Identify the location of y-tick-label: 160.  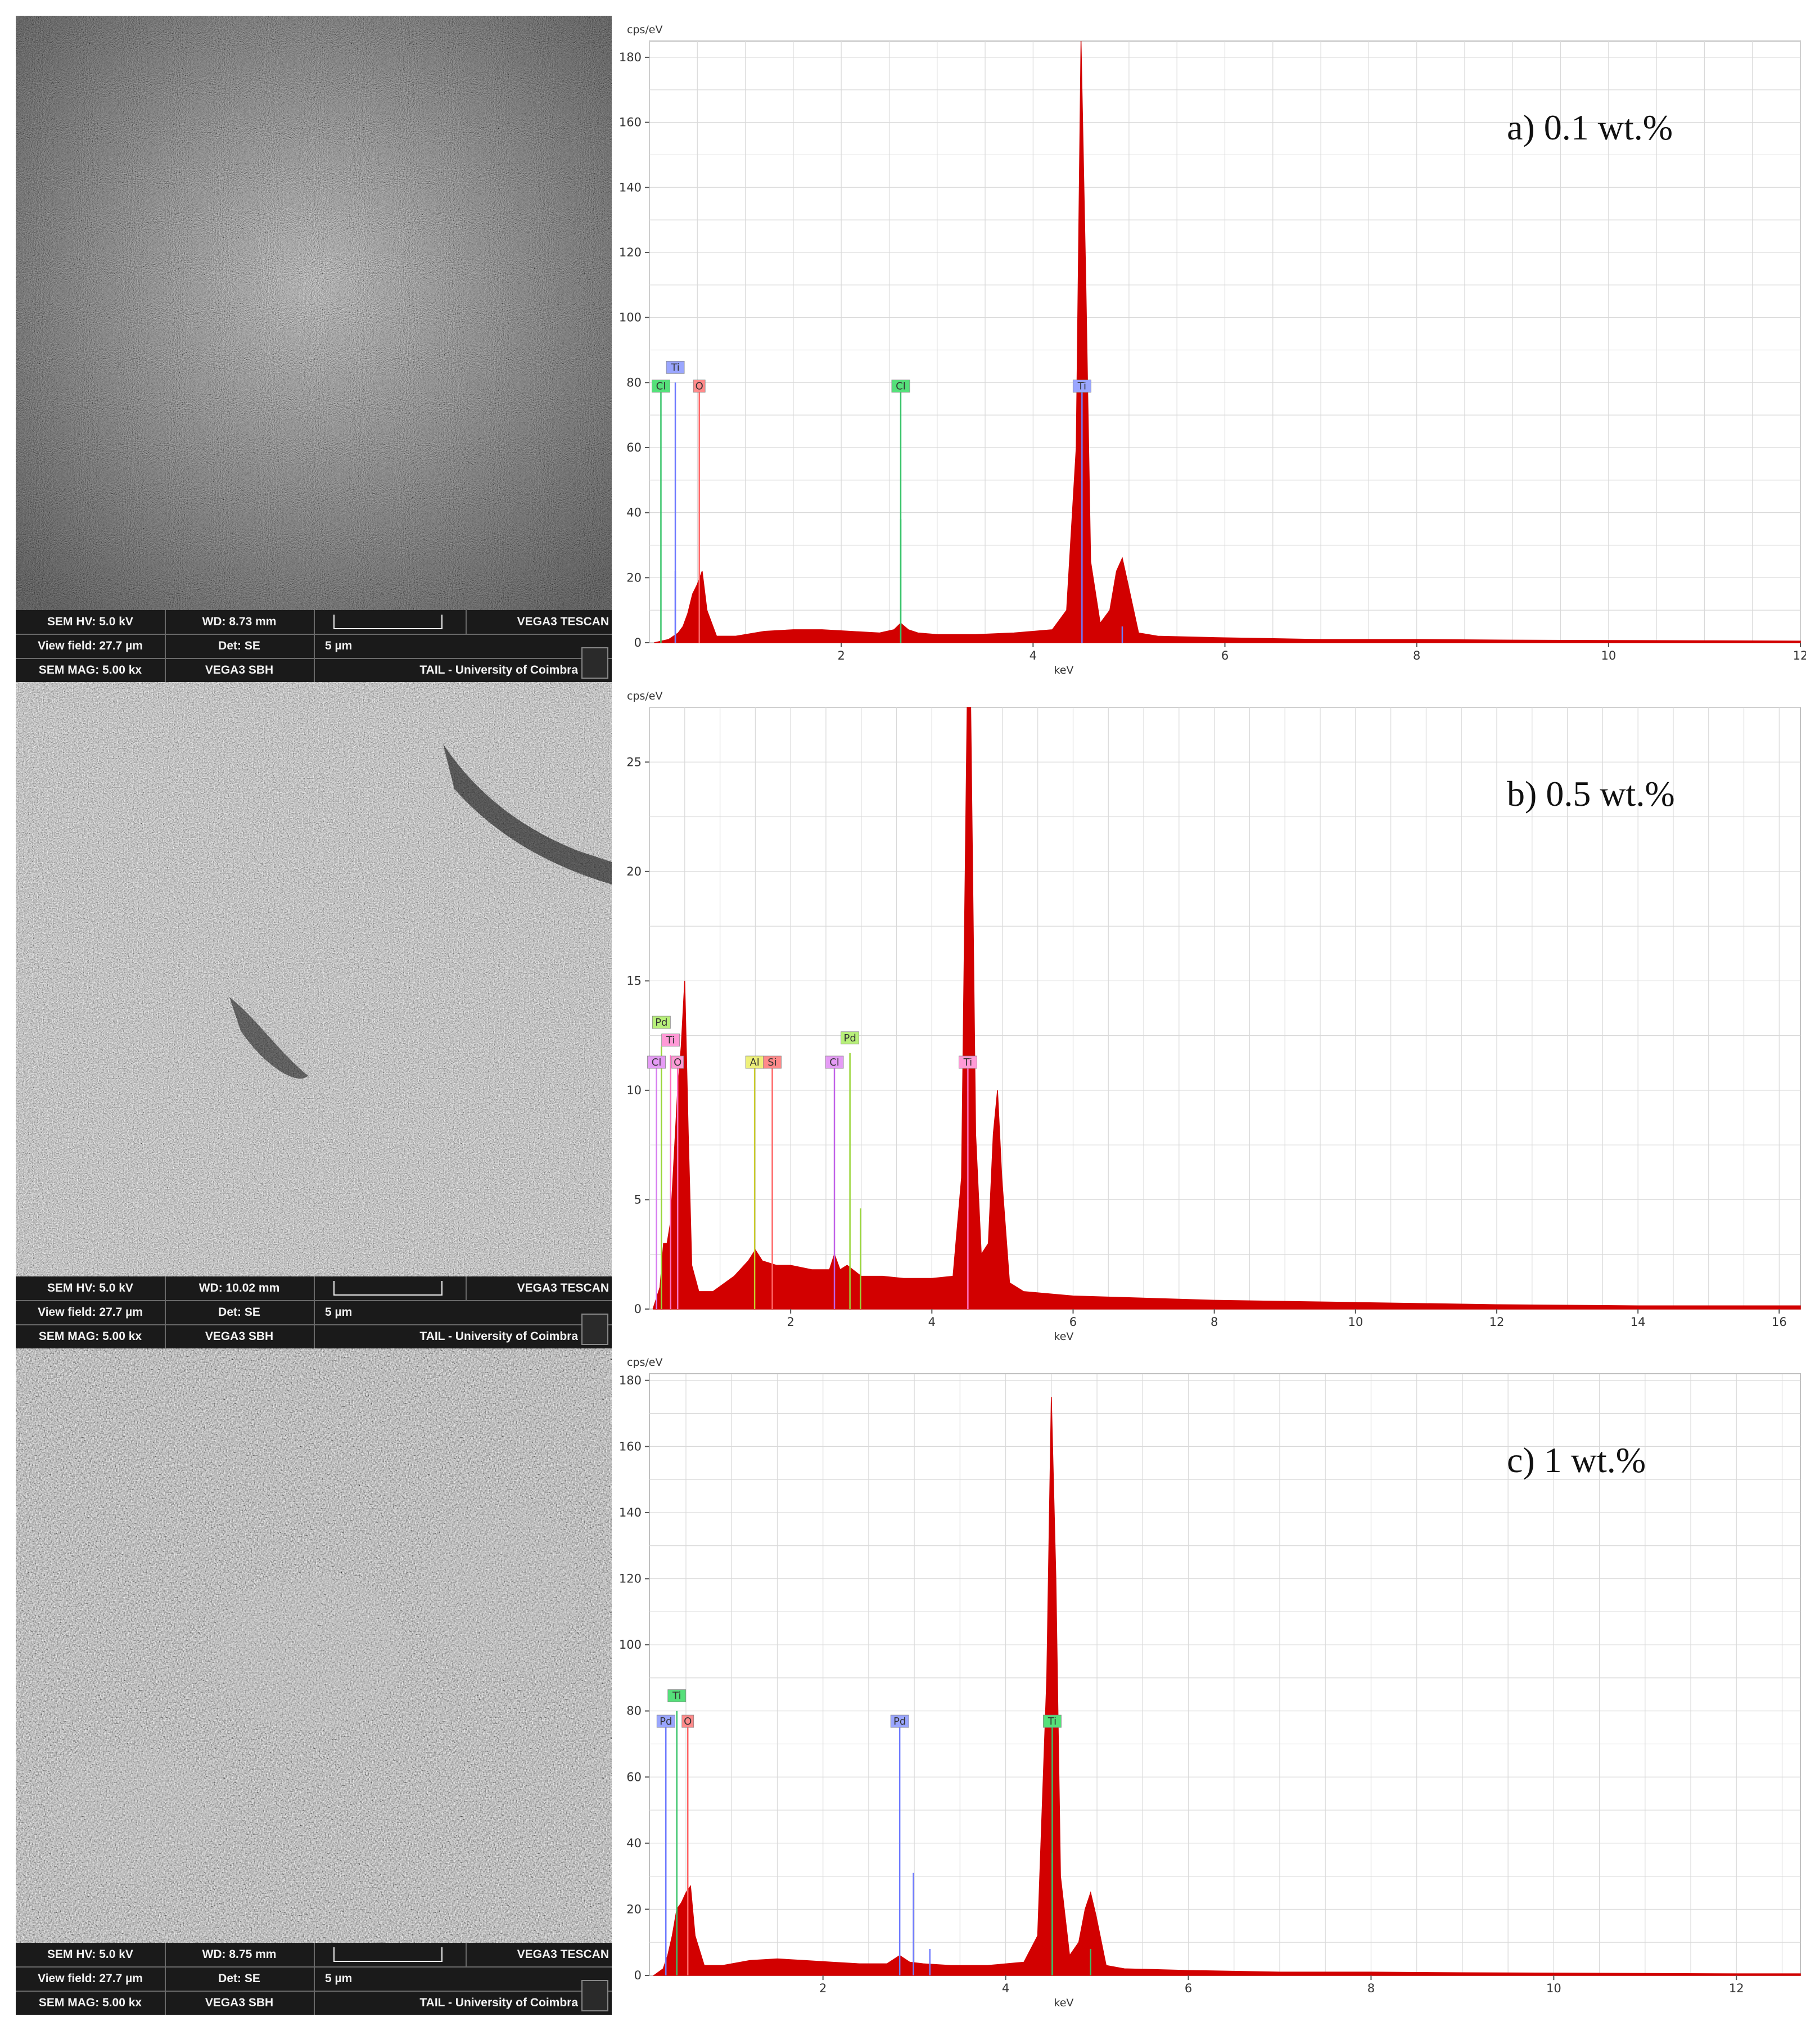
(630, 1447).